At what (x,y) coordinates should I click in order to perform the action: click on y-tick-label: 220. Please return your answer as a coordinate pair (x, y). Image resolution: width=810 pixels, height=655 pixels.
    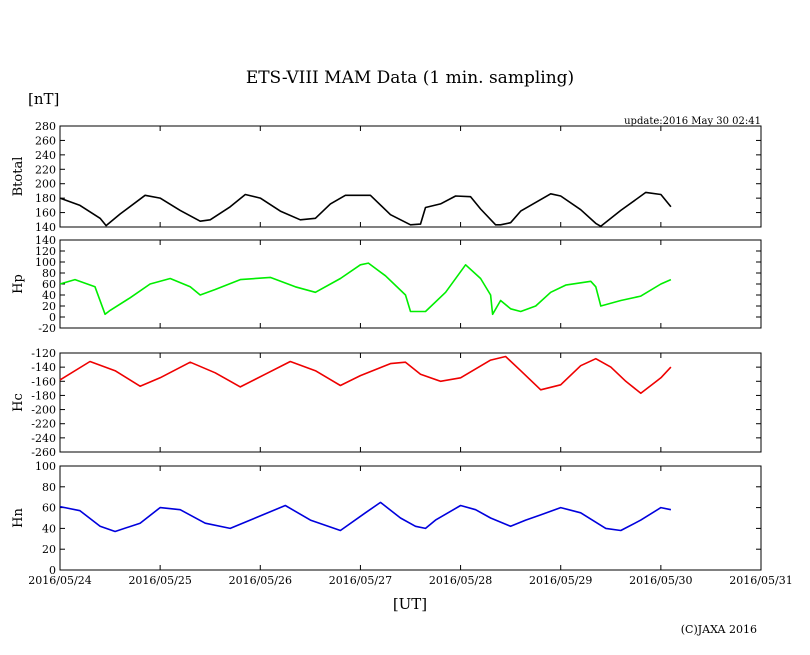
    Looking at the image, I should click on (45, 169).